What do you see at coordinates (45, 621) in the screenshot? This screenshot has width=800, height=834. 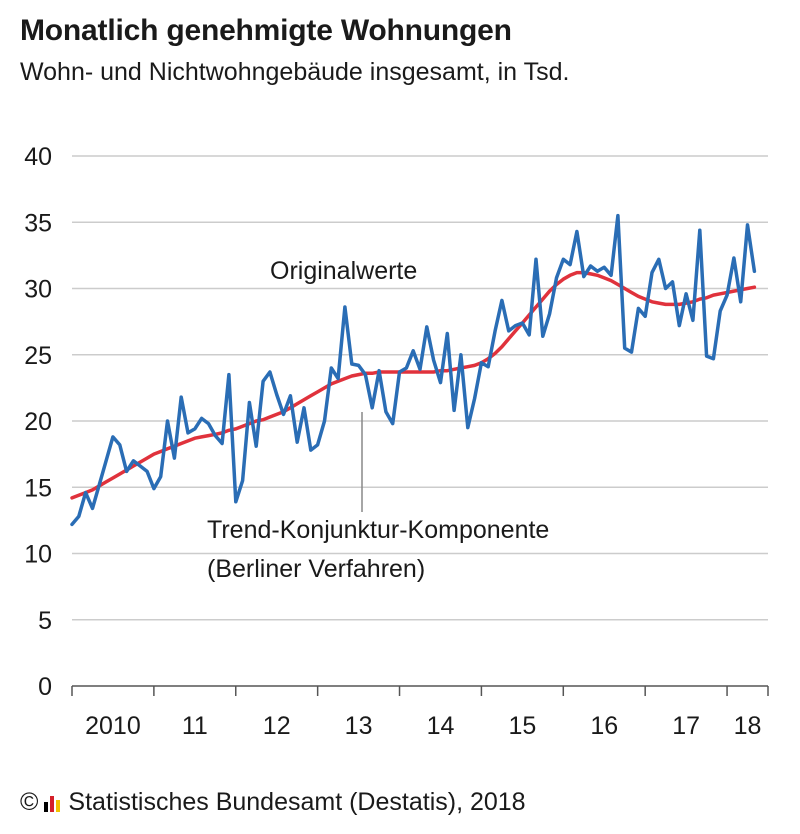 I see `y-tick-label: 5` at bounding box center [45, 621].